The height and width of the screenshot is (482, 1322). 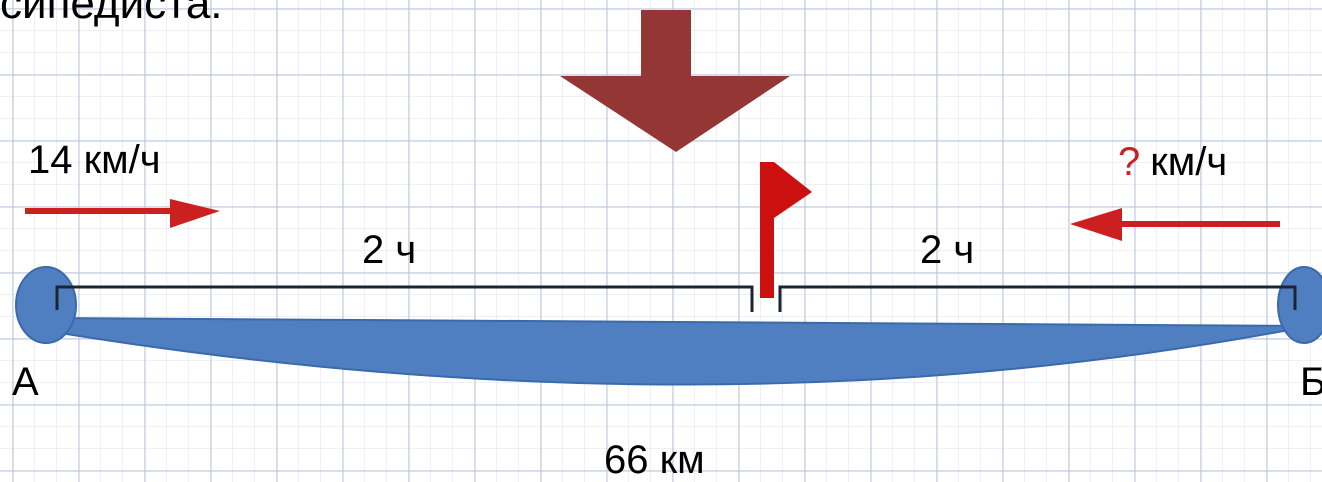 What do you see at coordinates (676, 351) in the screenshot?
I see `road-shape` at bounding box center [676, 351].